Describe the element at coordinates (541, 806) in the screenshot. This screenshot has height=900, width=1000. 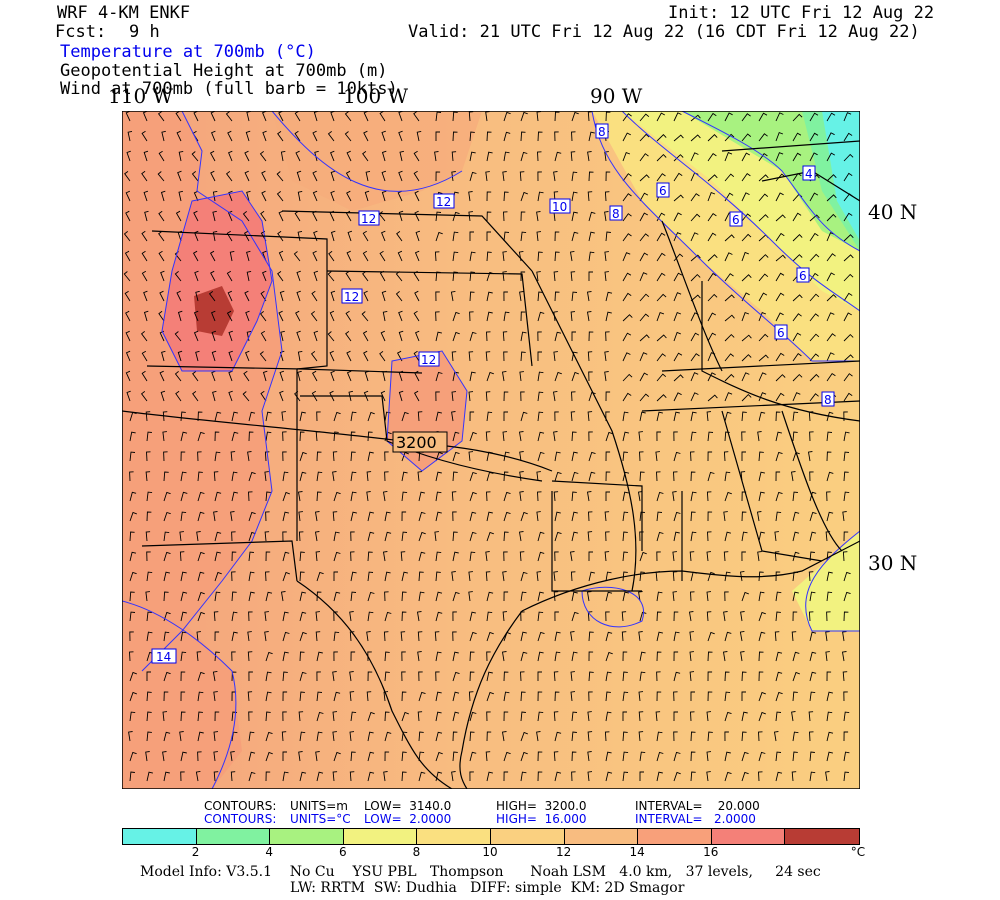
I see `height-high: HIGH= 3200.0` at that location.